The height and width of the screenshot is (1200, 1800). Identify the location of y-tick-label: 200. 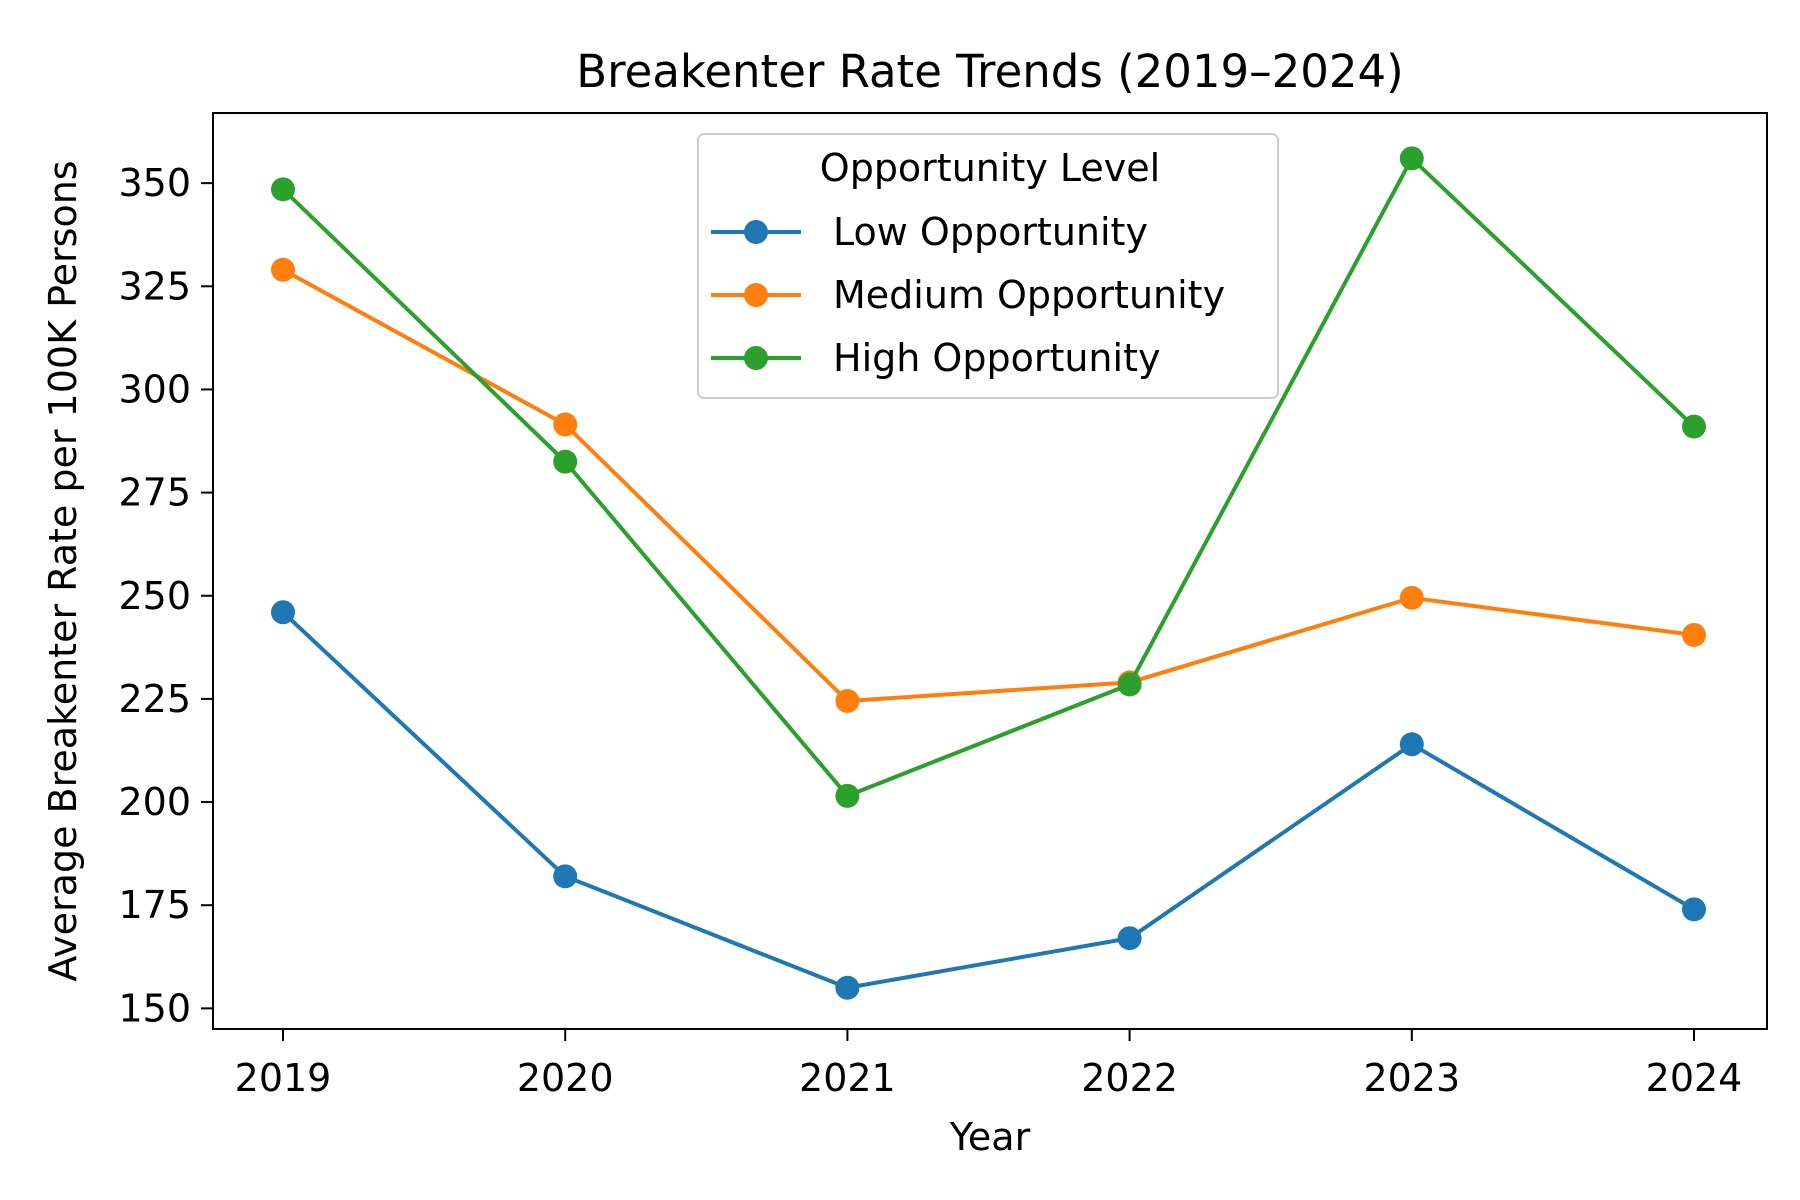
(154, 802).